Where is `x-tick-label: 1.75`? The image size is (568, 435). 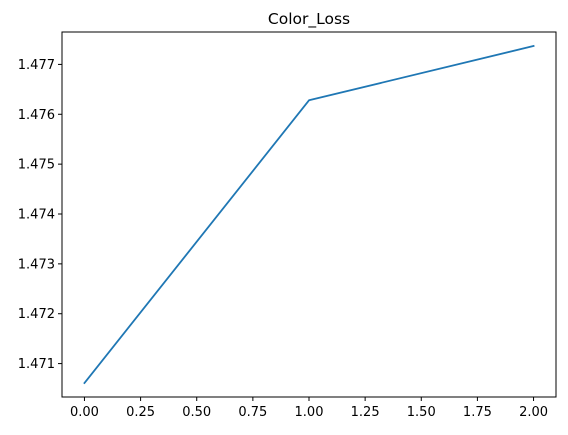 x-tick-label: 1.75 is located at coordinates (477, 412).